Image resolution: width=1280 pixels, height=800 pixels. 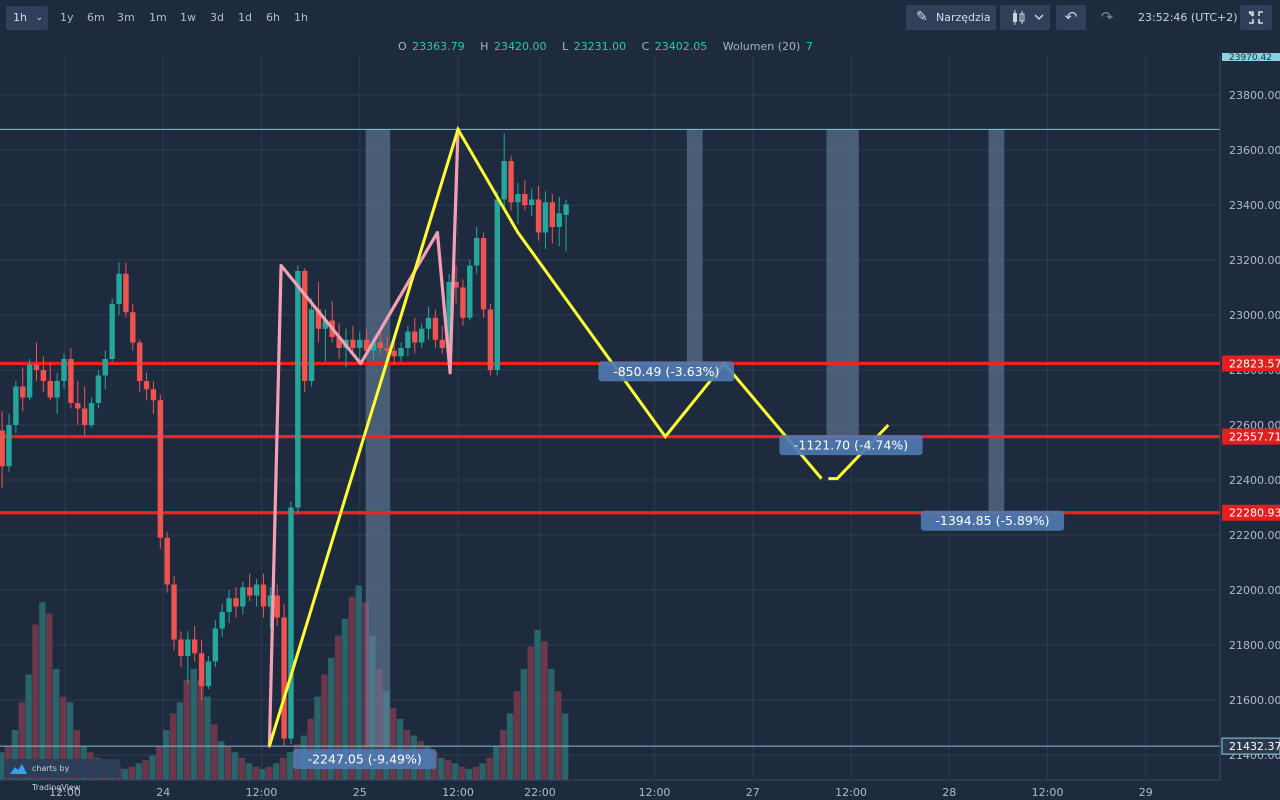 What do you see at coordinates (1146, 792) in the screenshot?
I see `x-tick-label: 29` at bounding box center [1146, 792].